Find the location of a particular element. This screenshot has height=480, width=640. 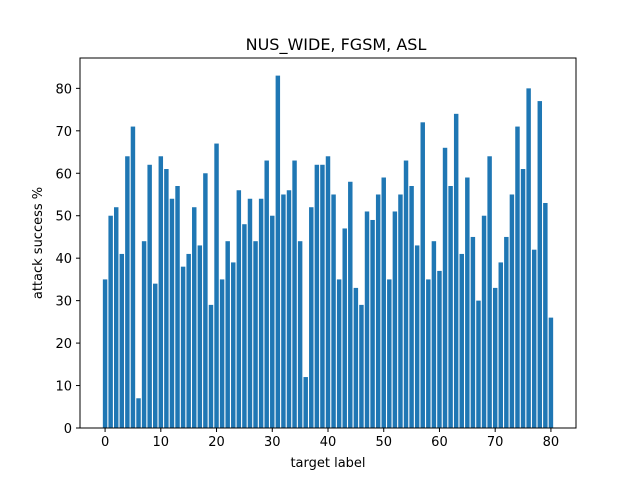

x-tick-label: 40 is located at coordinates (328, 442).